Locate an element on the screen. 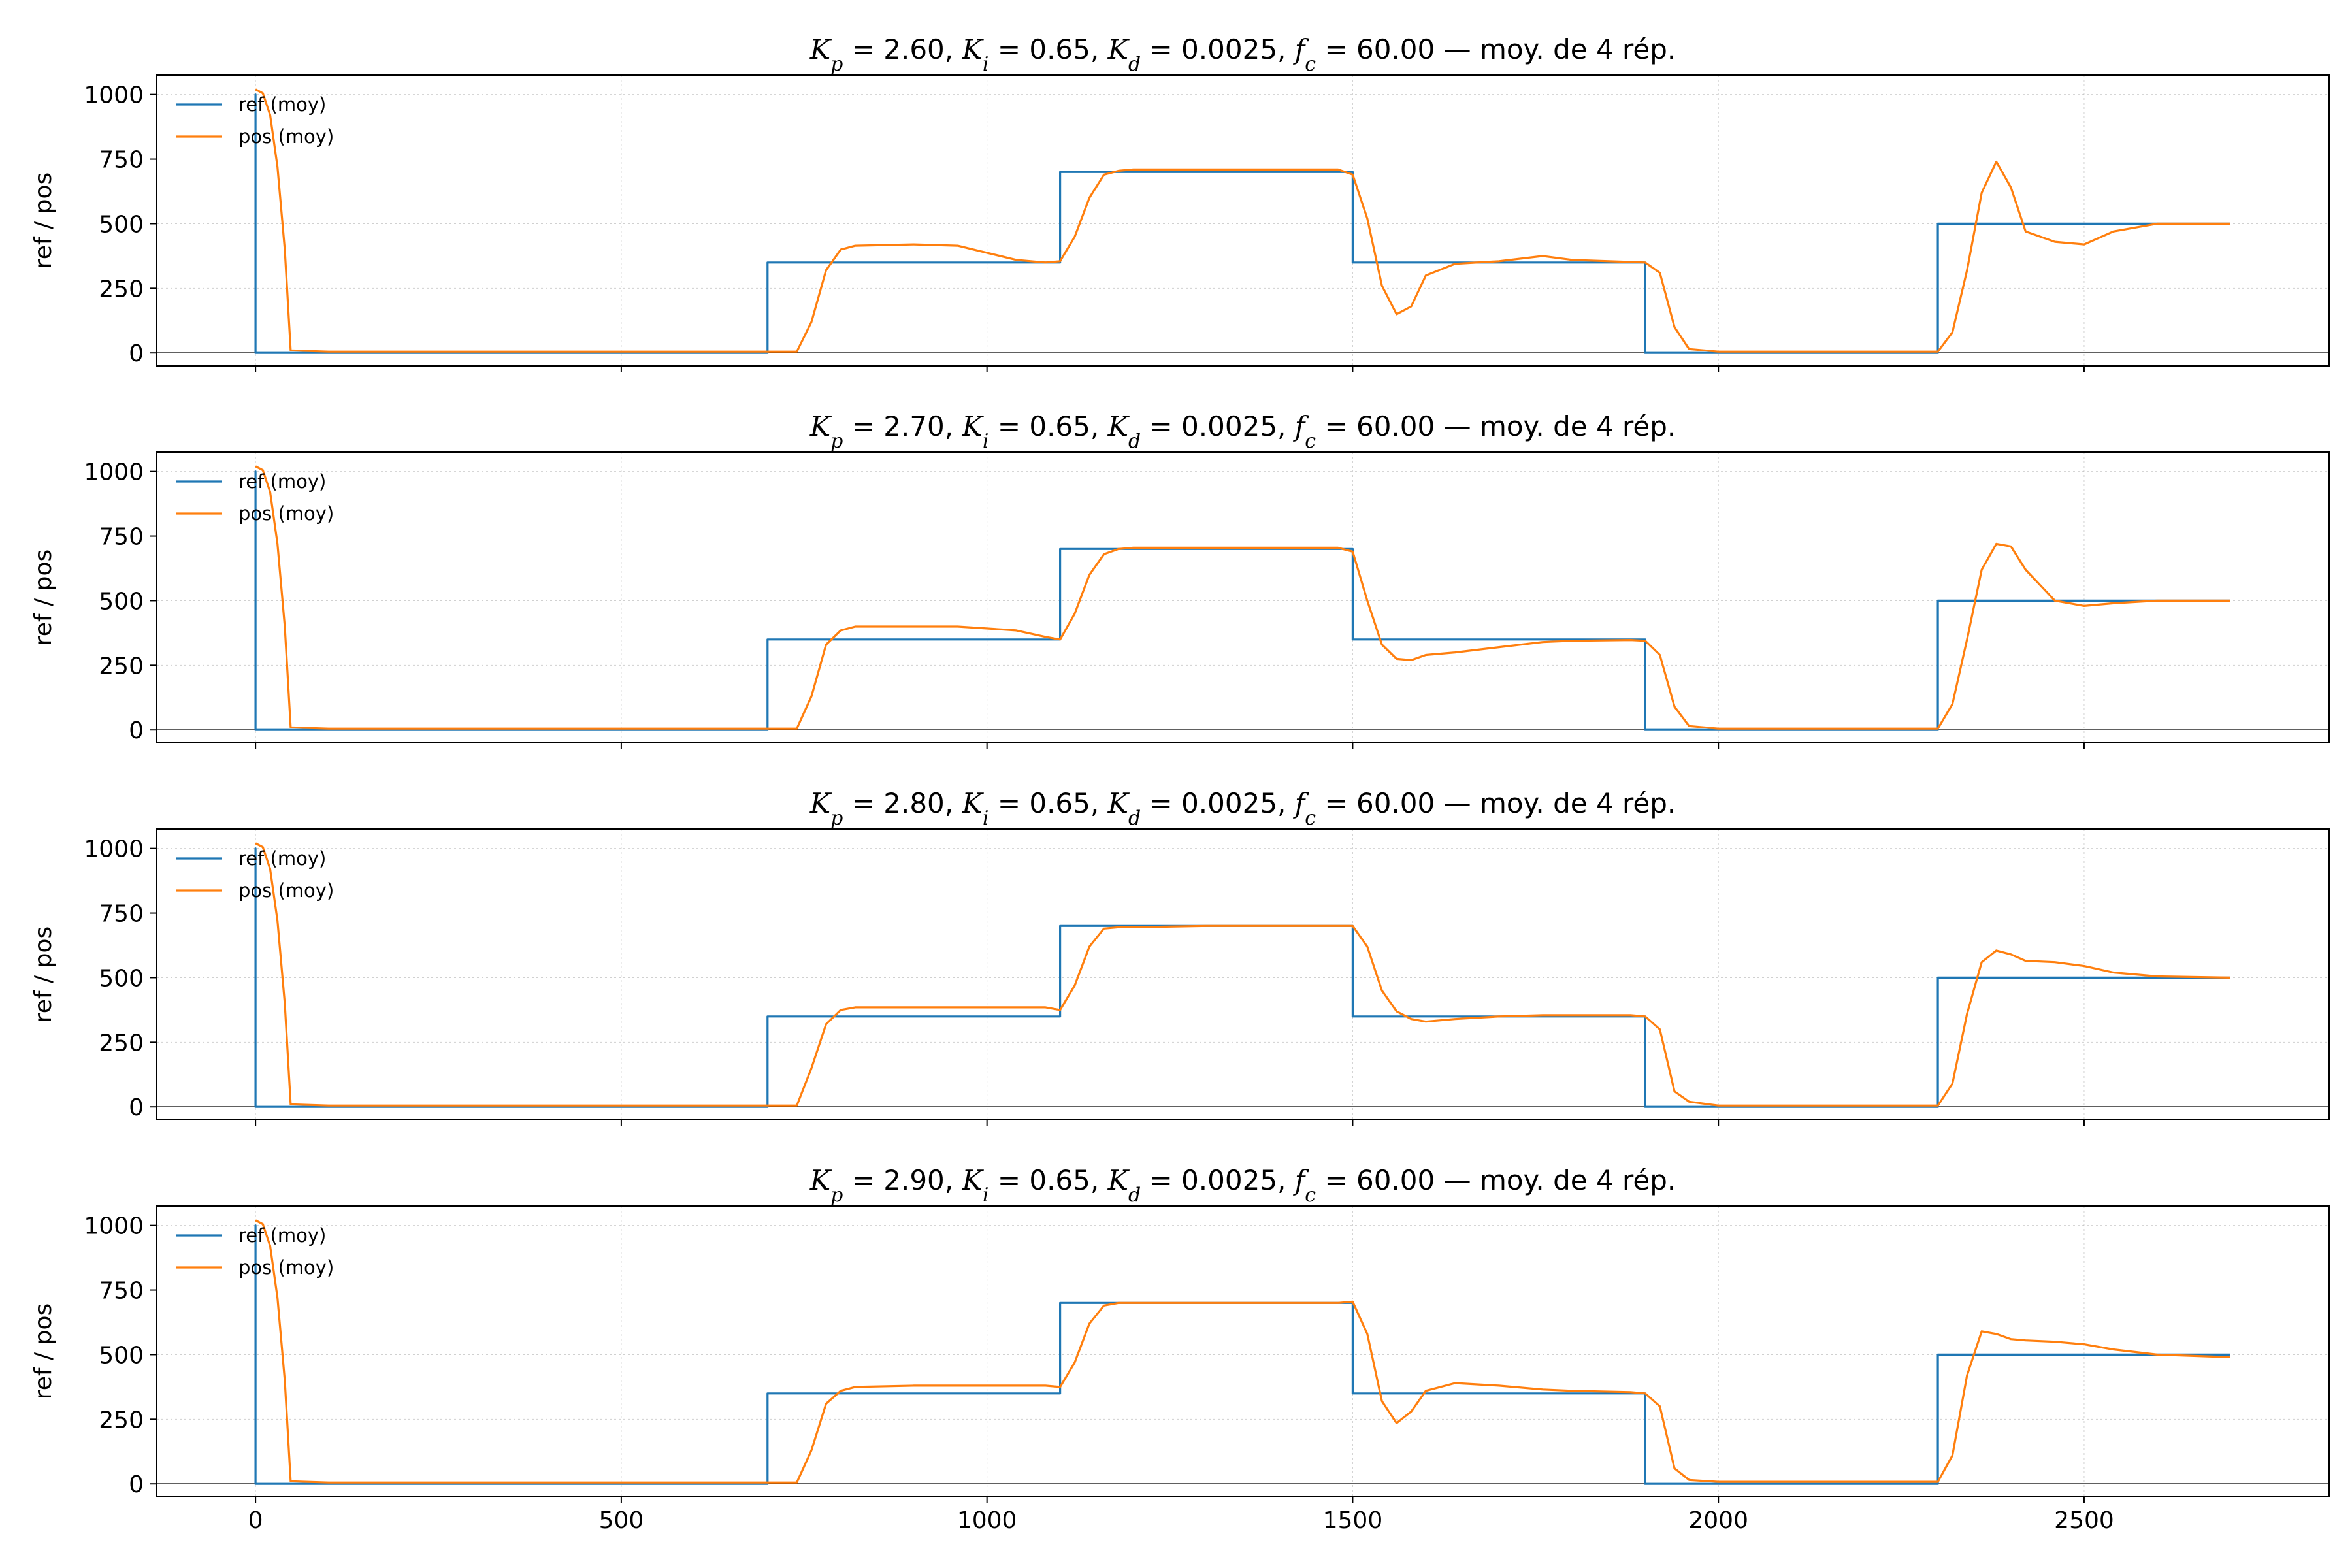  x-tick-label: 500 is located at coordinates (621, 1520).